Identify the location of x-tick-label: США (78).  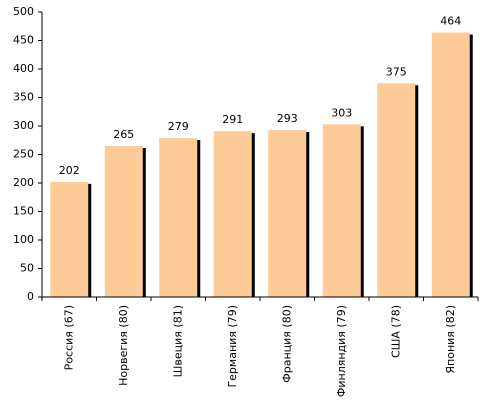
(395, 331).